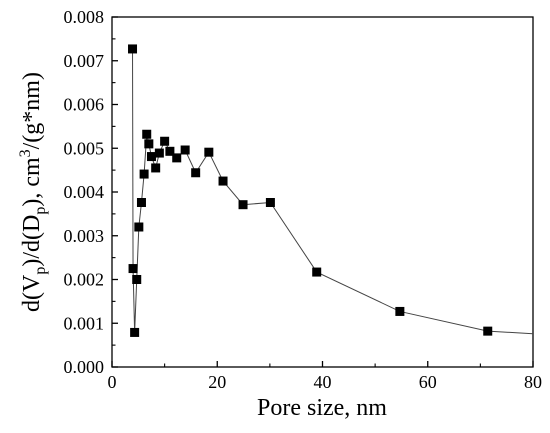 The image size is (550, 433). What do you see at coordinates (112, 382) in the screenshot?
I see `x-tick-label: 0` at bounding box center [112, 382].